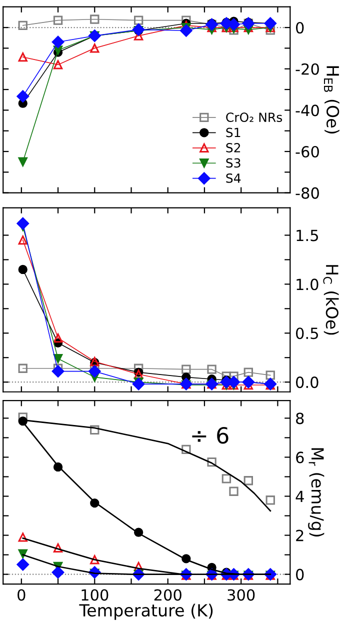  Describe the element at coordinates (307, 236) in the screenshot. I see `y-tick-label: 1.5` at that location.